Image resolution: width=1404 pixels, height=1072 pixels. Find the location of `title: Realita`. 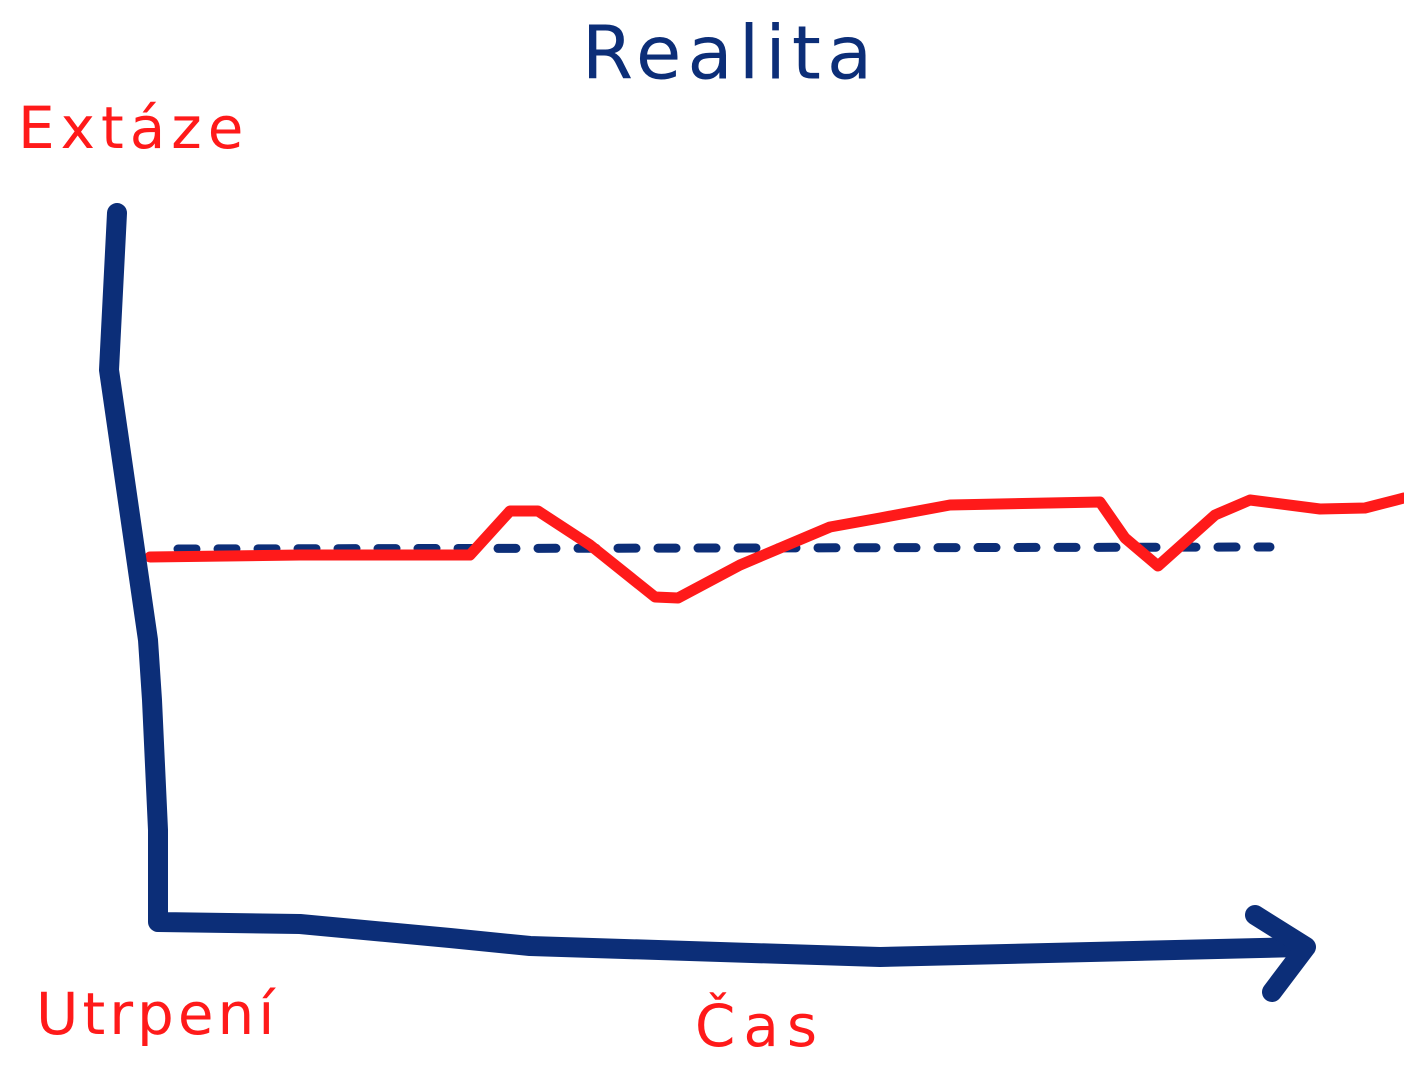

title: Realita is located at coordinates (730, 54).